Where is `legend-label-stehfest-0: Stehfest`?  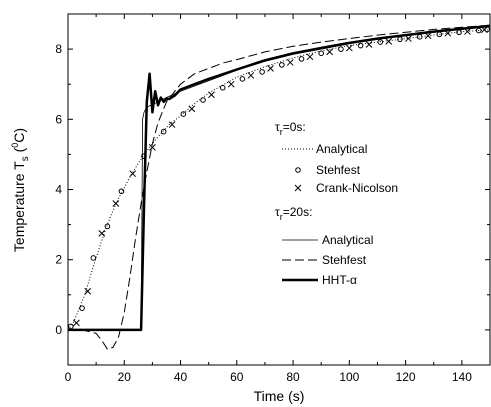 legend-label-stehfest-0: Stehfest is located at coordinates (338, 170).